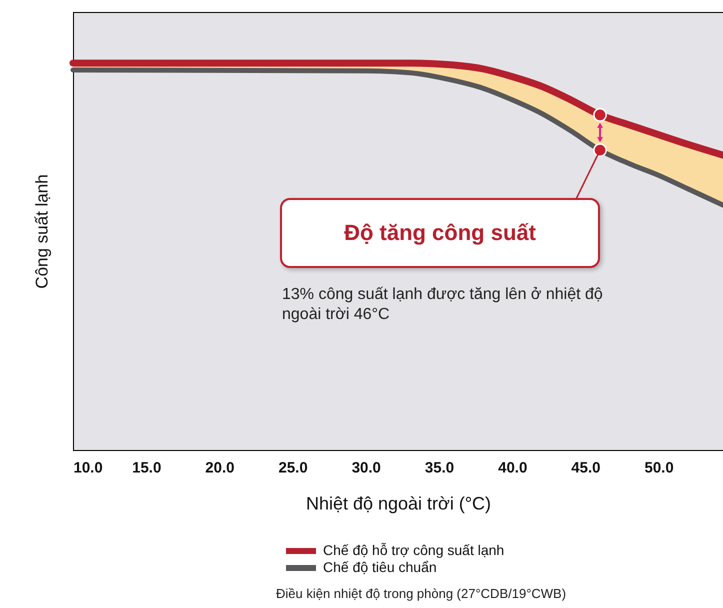 The width and height of the screenshot is (723, 608). I want to click on x-axis-title: Nhiệt độ ngoài trời (°C), so click(399, 504).